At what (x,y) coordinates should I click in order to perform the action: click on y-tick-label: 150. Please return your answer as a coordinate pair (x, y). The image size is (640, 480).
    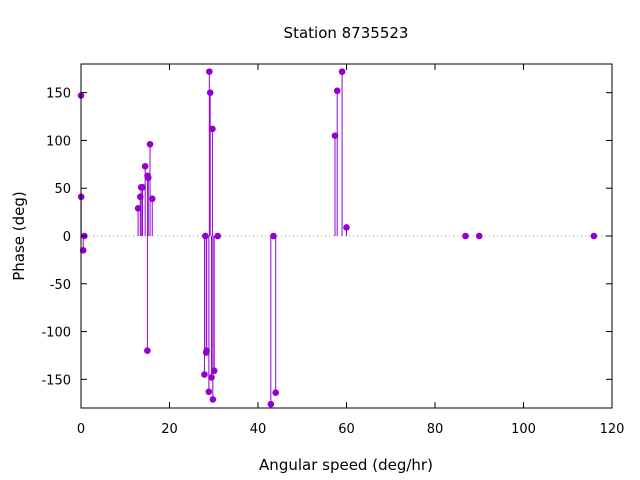
    Looking at the image, I should click on (58, 94).